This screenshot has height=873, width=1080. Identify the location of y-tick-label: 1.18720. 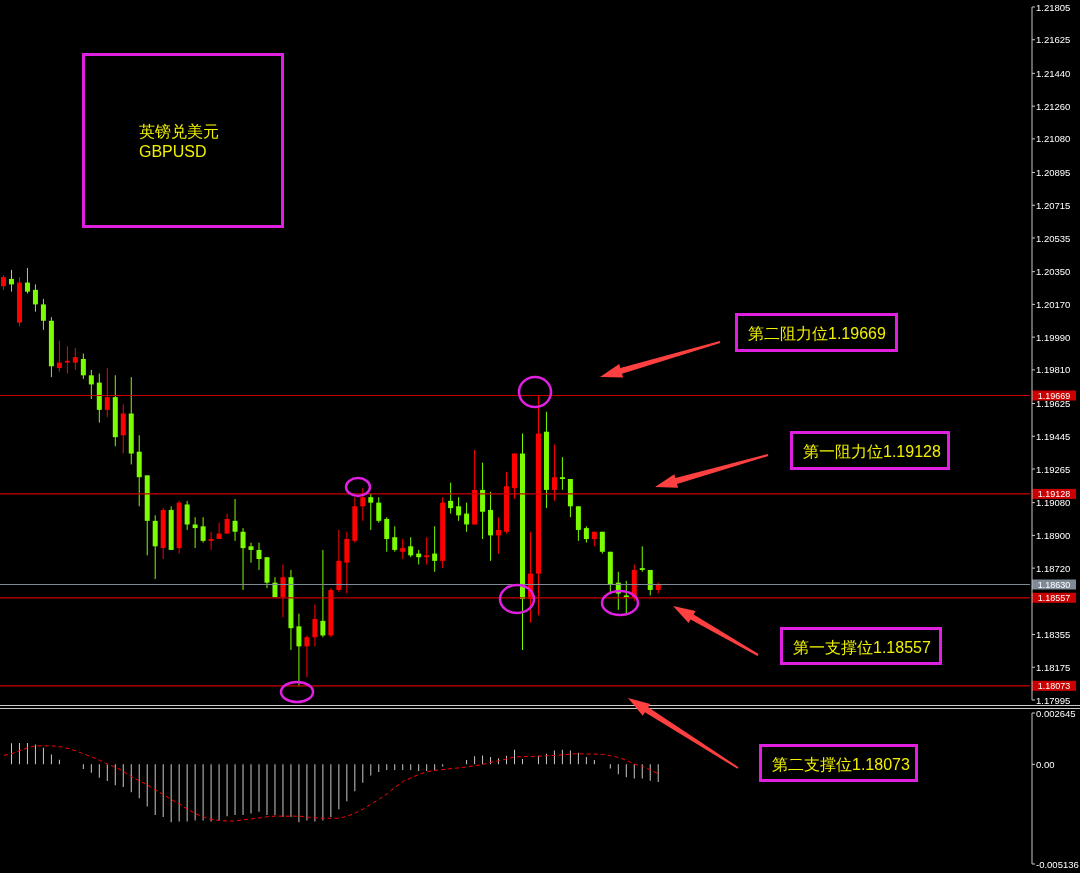
(1053, 568).